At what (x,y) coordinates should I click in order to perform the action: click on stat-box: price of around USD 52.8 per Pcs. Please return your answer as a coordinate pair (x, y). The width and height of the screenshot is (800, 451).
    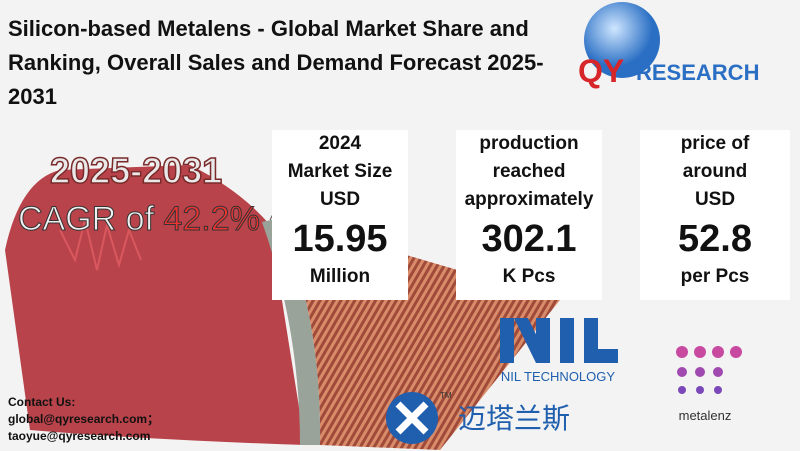
    Looking at the image, I should click on (715, 215).